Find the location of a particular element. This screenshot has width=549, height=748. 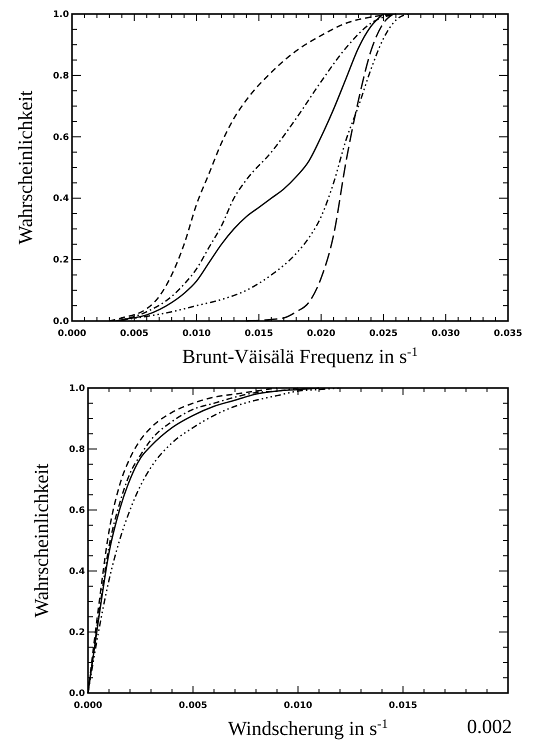

x-tick-label: 0.035 is located at coordinates (508, 334).